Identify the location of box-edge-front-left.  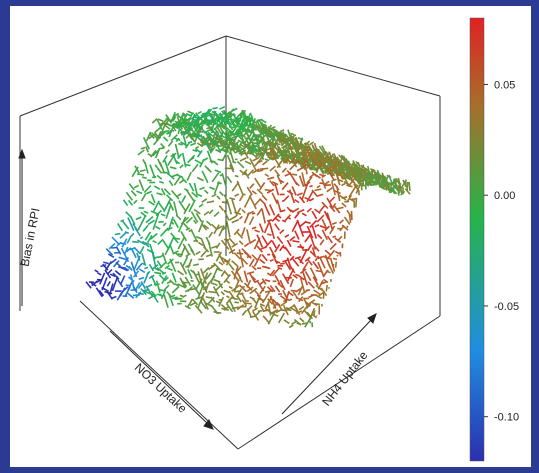
(159, 375).